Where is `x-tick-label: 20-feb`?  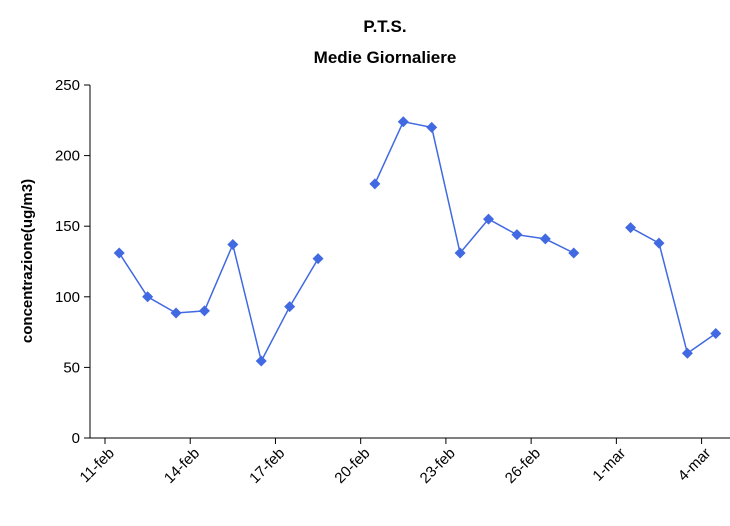 x-tick-label: 20-feb is located at coordinates (352, 466).